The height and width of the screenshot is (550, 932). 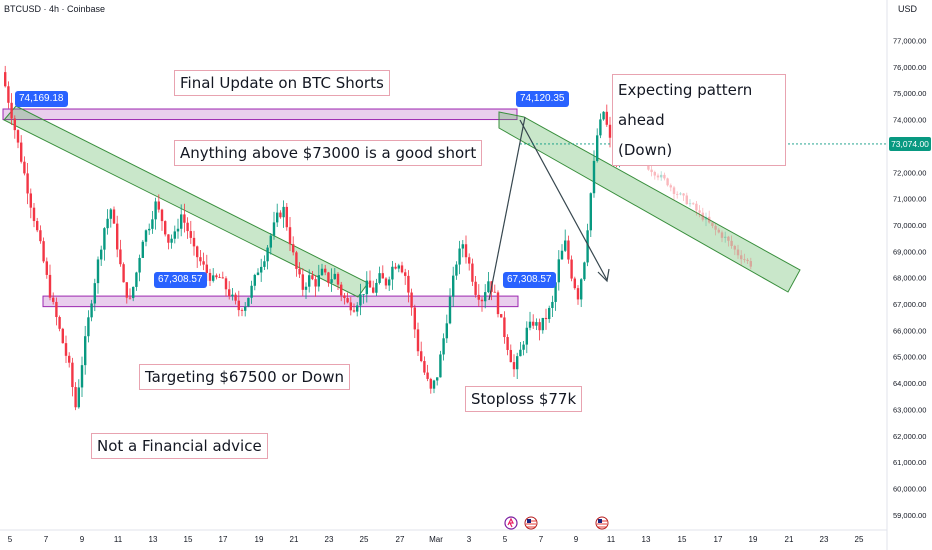 What do you see at coordinates (611, 539) in the screenshot?
I see `x-tick-label: 11` at bounding box center [611, 539].